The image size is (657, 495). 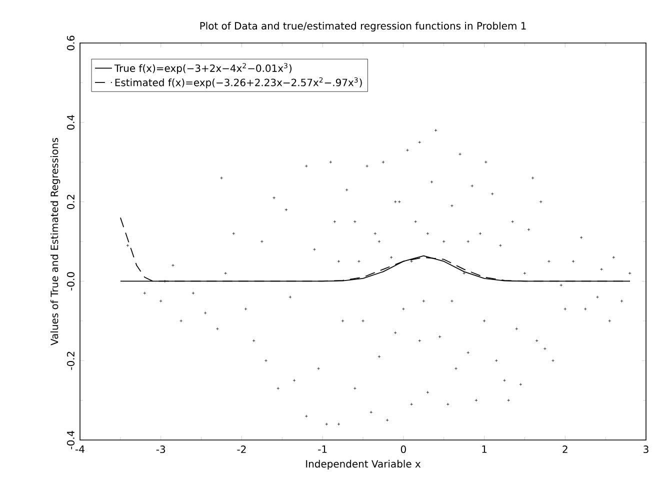 What do you see at coordinates (322, 449) in the screenshot?
I see `x-tick-label: -1` at bounding box center [322, 449].